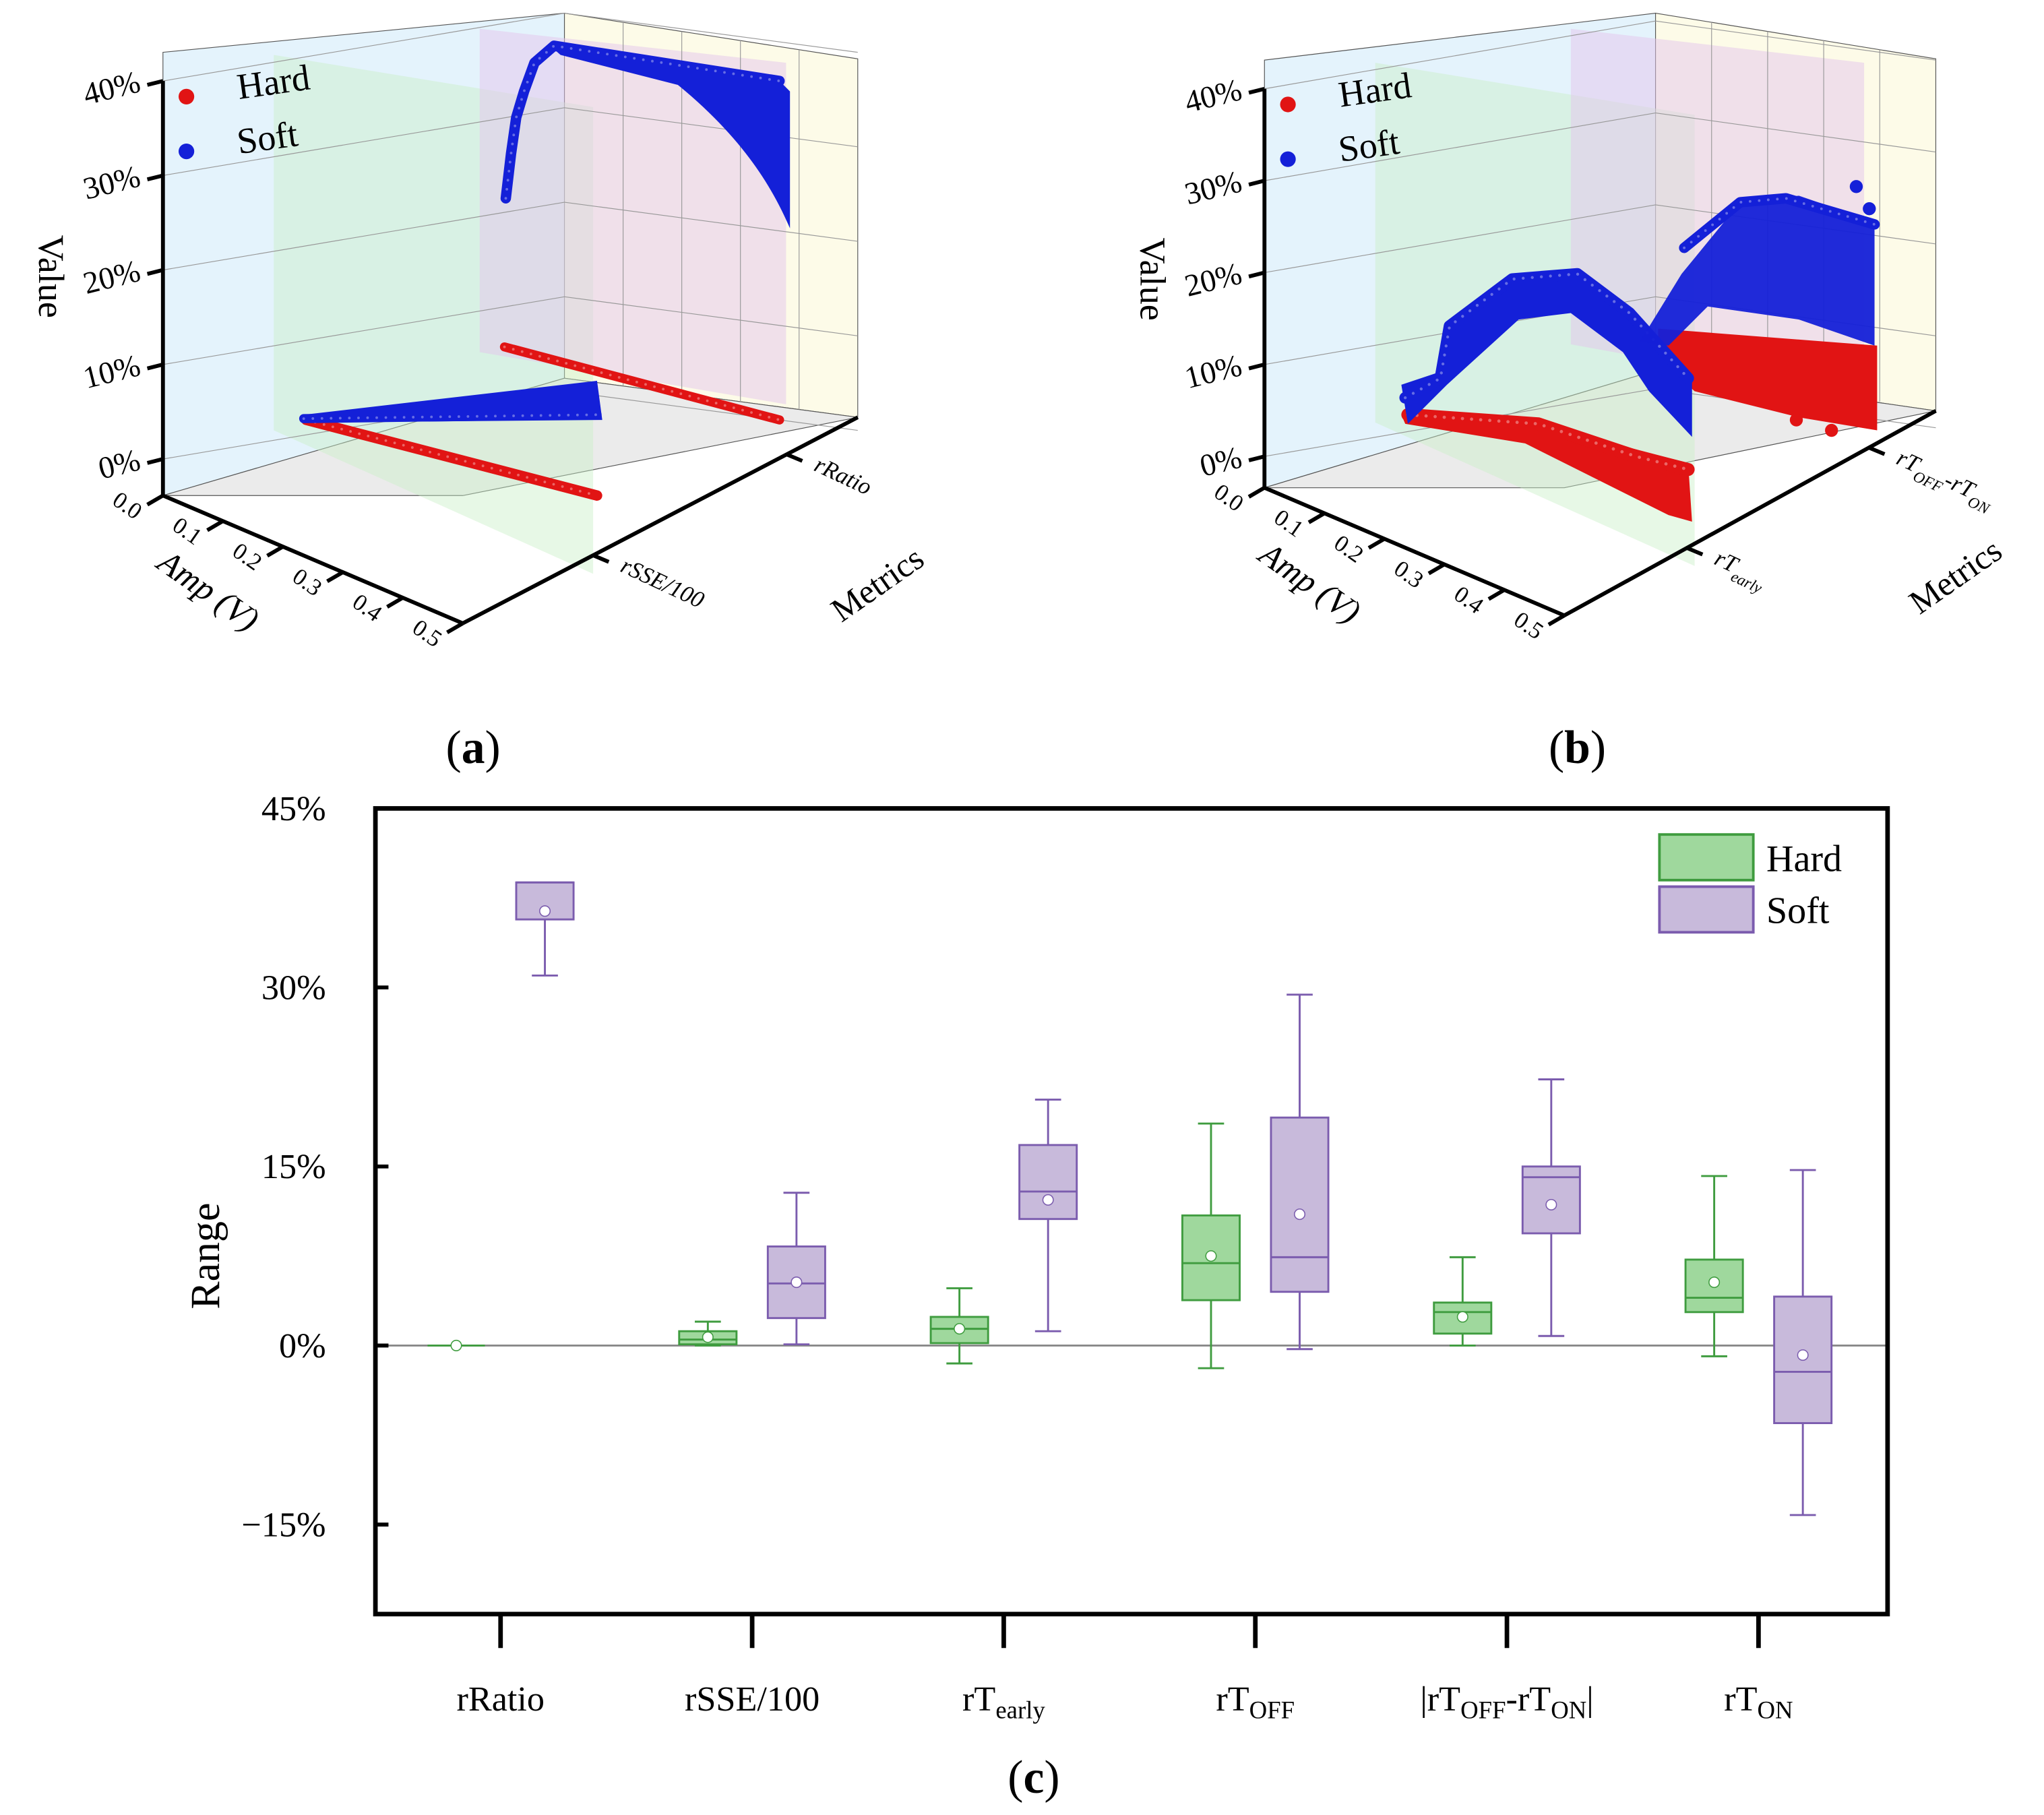 The height and width of the screenshot is (1815, 2044). I want to click on amp-axis, so click(313, 559).